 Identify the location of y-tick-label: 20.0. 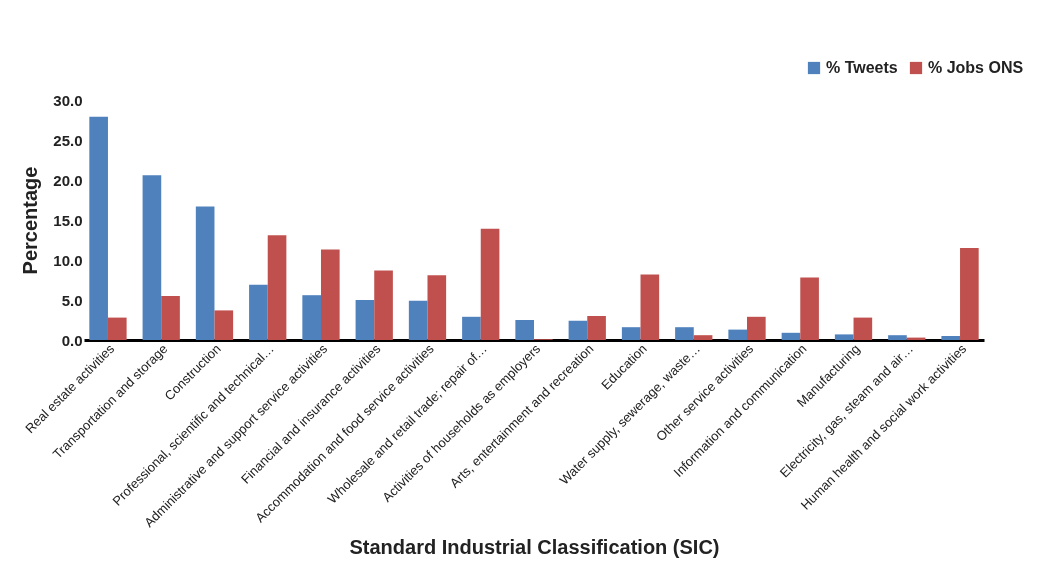
(68, 180).